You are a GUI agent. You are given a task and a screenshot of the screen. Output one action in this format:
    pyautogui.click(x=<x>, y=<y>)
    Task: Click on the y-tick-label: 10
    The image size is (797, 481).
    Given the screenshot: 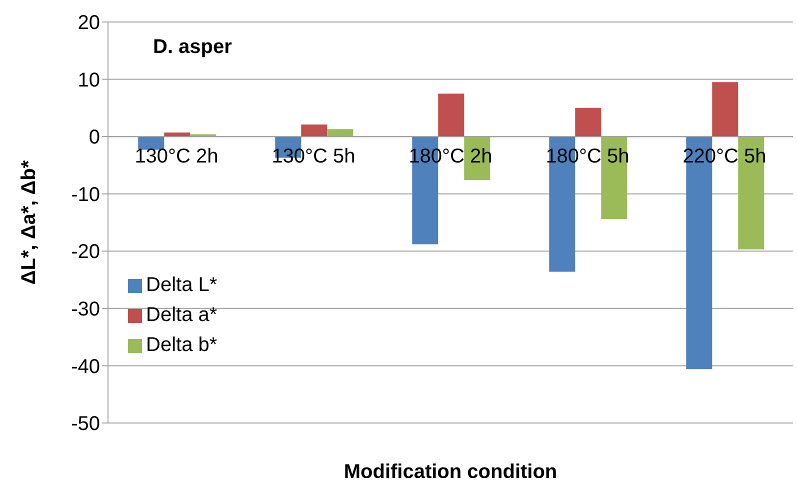 What is the action you would take?
    pyautogui.click(x=89, y=80)
    